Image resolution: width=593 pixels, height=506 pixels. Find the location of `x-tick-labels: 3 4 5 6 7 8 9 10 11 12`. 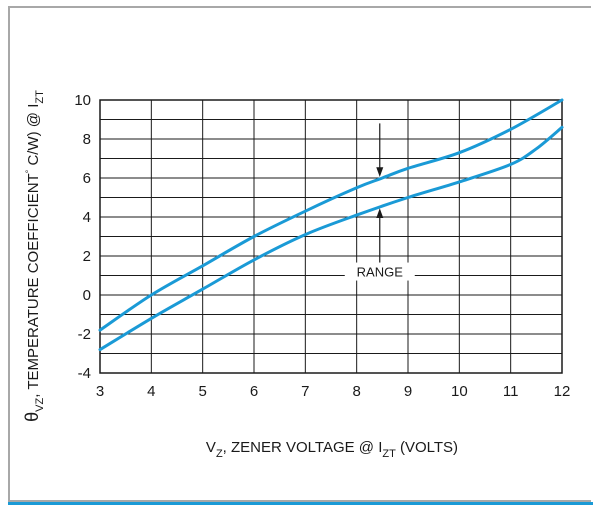

x-tick-labels: 3 4 5 6 7 8 9 10 11 12 is located at coordinates (333, 391).